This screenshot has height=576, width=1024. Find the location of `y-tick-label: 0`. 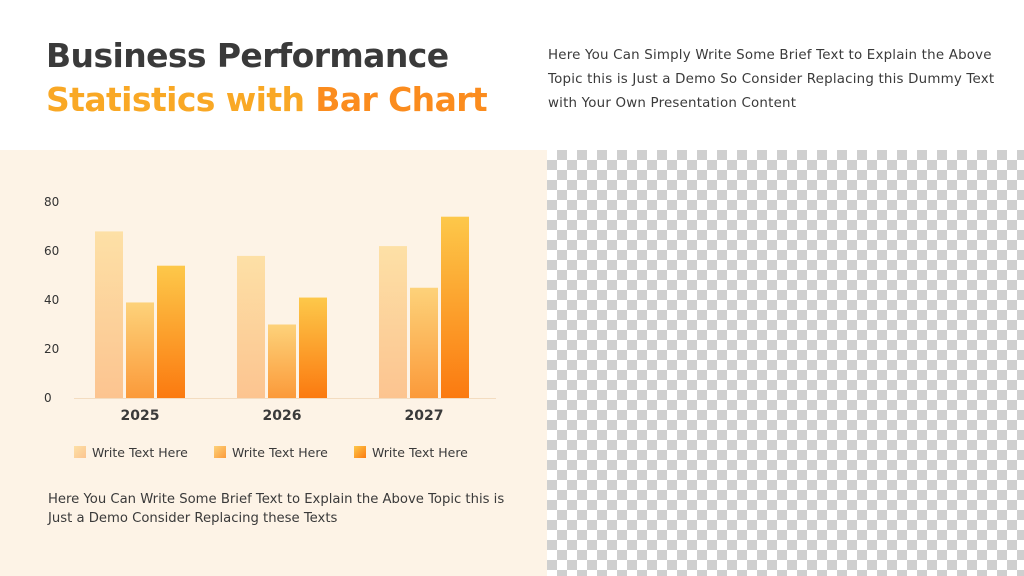

y-tick-label: 0 is located at coordinates (48, 398).